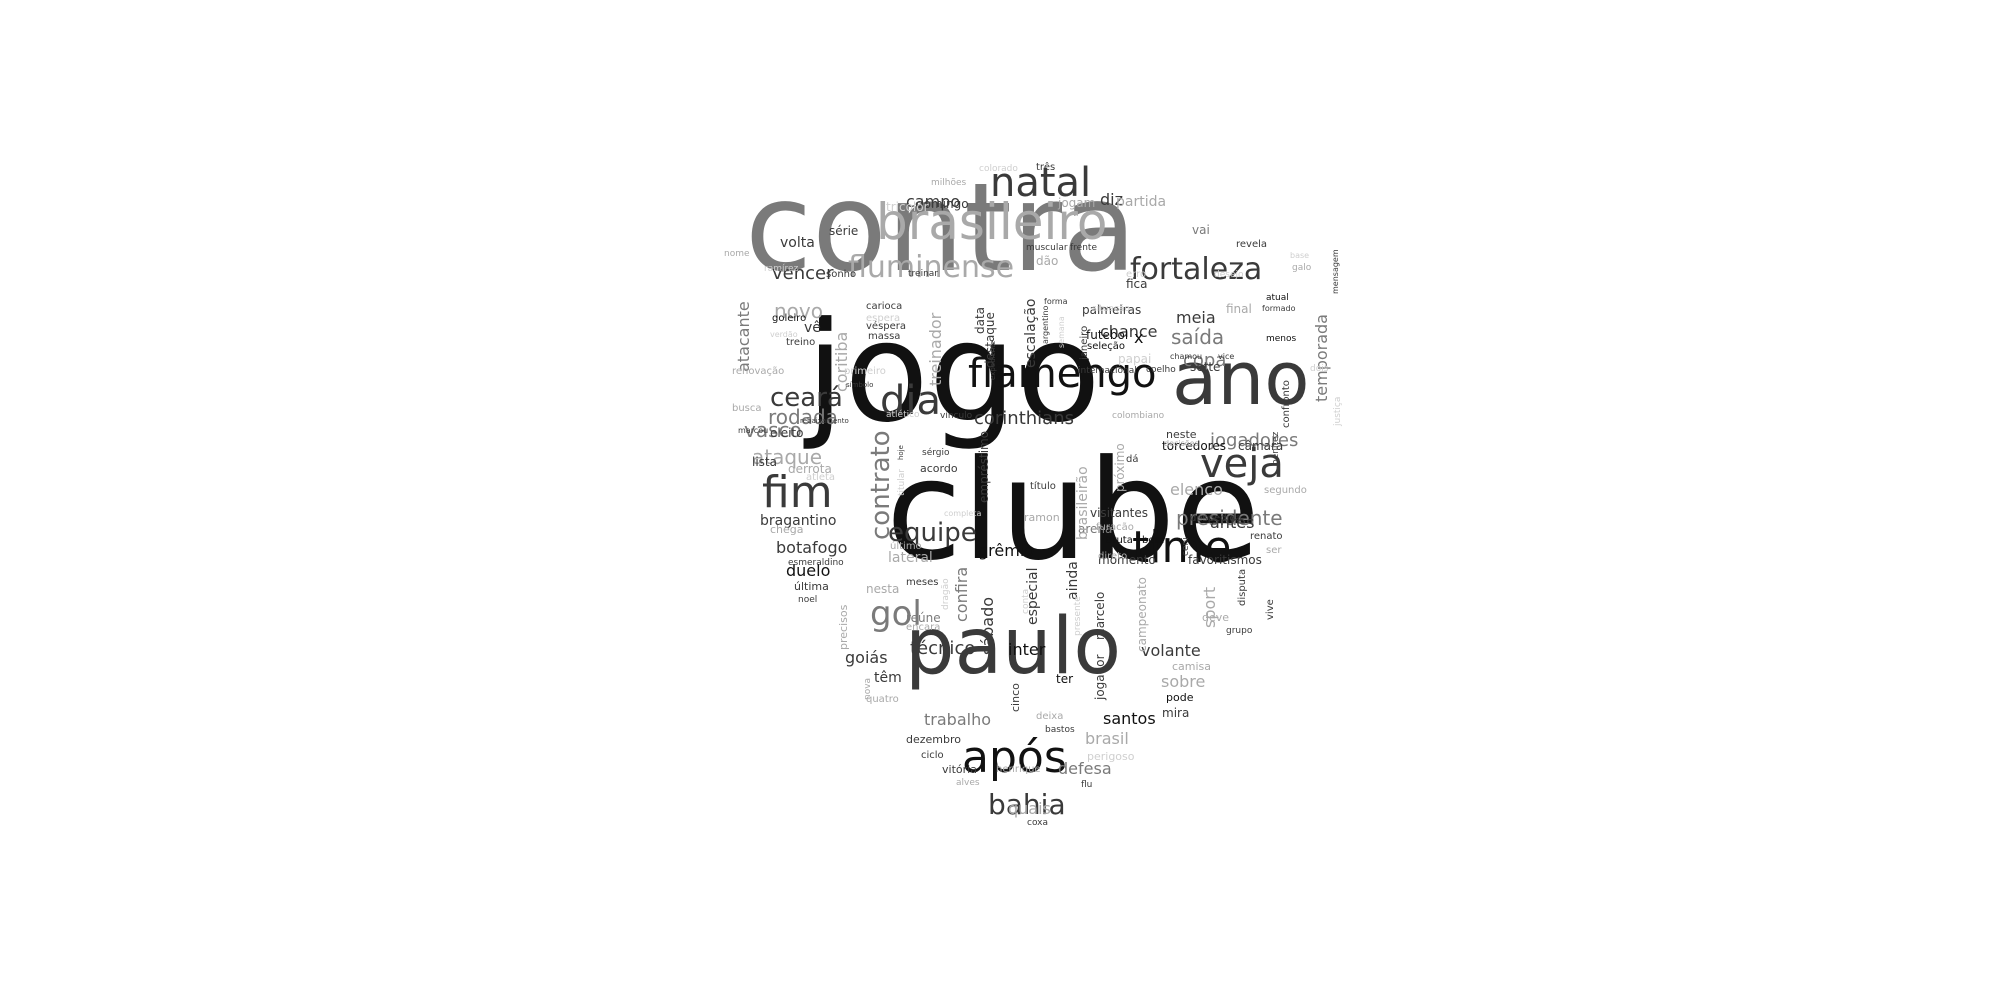 Image resolution: width=2000 pixels, height=1000 pixels. I want to click on word: nesta, so click(883, 588).